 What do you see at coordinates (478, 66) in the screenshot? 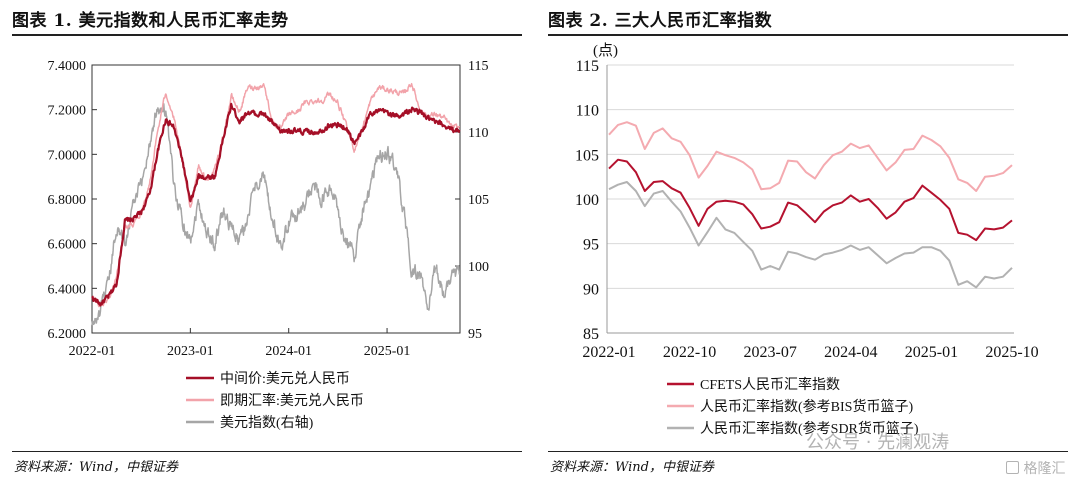
I see `chart1-right-tick-label: 115` at bounding box center [478, 66].